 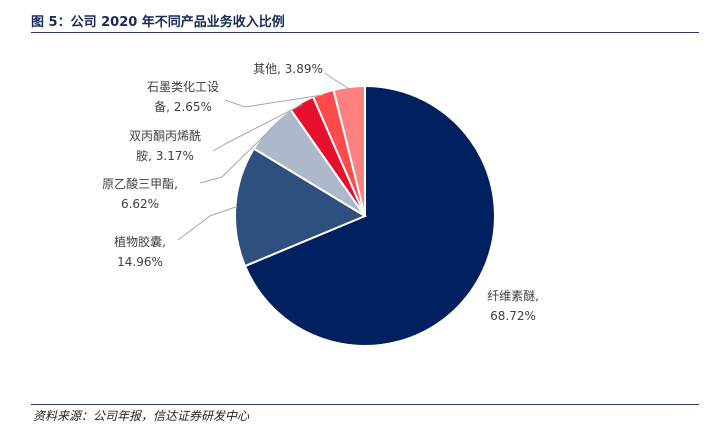 What do you see at coordinates (513, 296) in the screenshot?
I see `slice-label-1-line1: 纤维素醚,` at bounding box center [513, 296].